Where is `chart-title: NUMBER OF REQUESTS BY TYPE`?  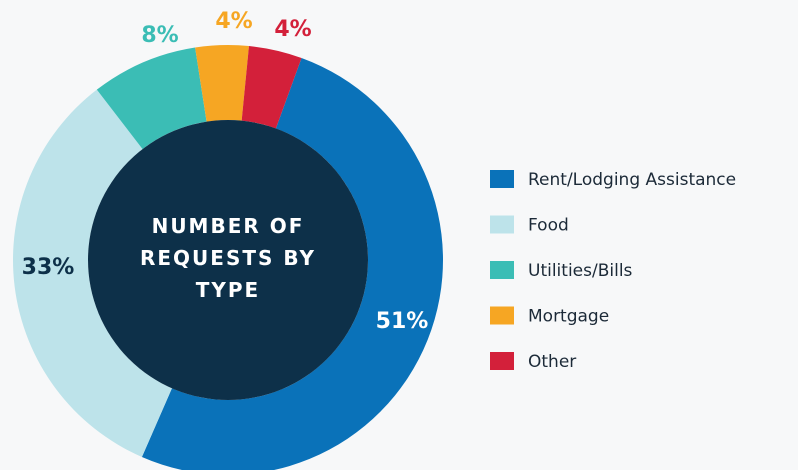 chart-title: NUMBER OF REQUESTS BY TYPE is located at coordinates (227, 258).